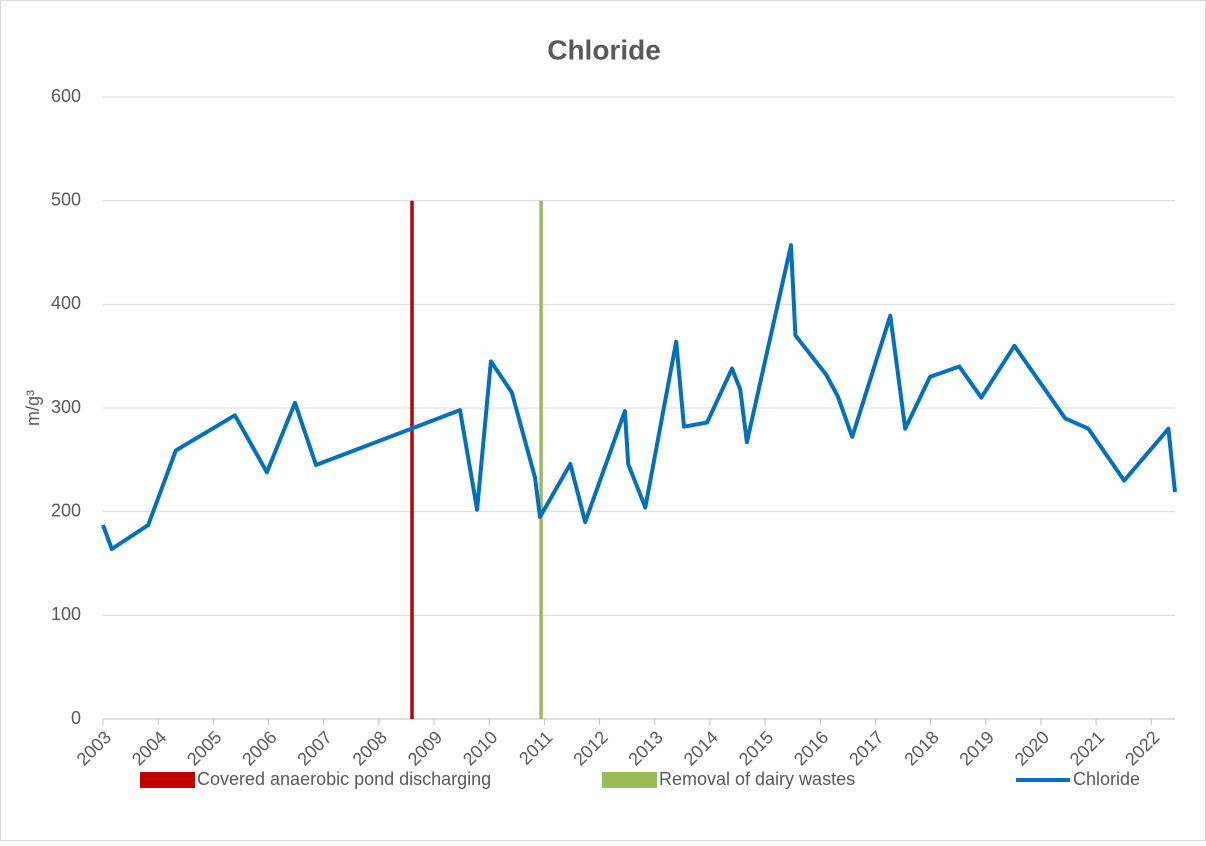 This screenshot has height=846, width=1206. What do you see at coordinates (604, 49) in the screenshot?
I see `chart-title: Chloride` at bounding box center [604, 49].